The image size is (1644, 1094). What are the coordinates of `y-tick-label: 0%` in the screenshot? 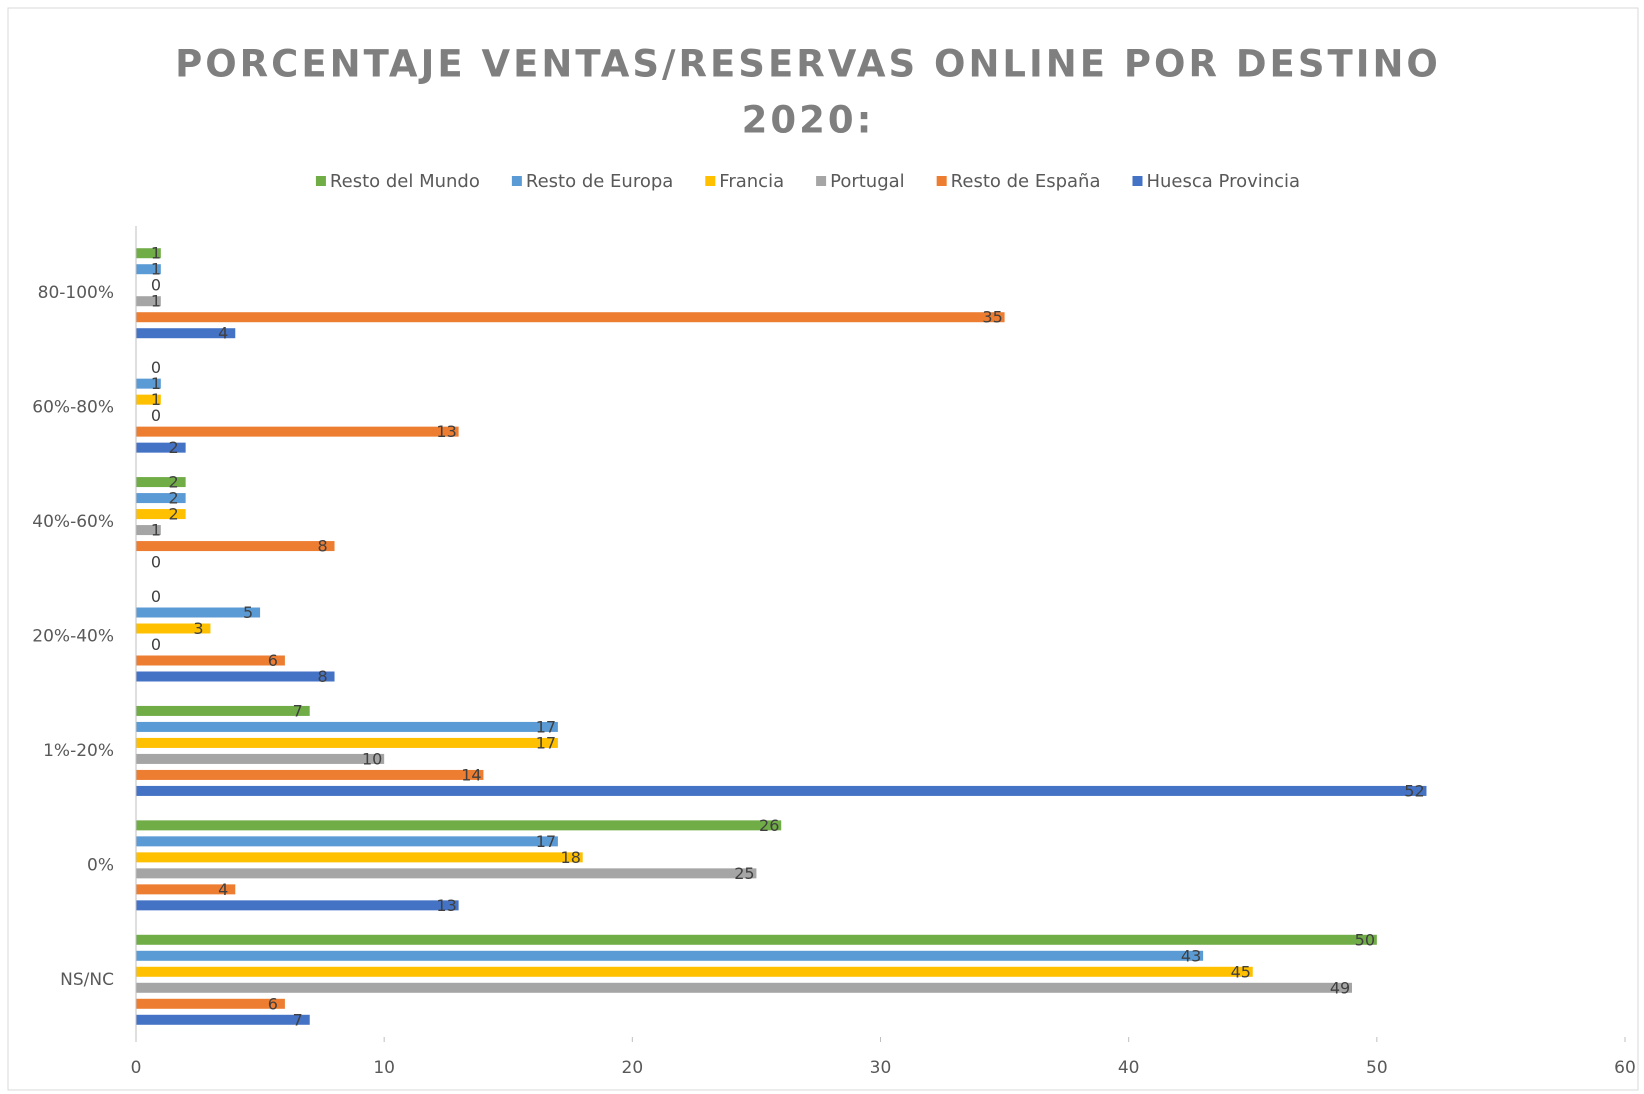 It's located at (100, 865).